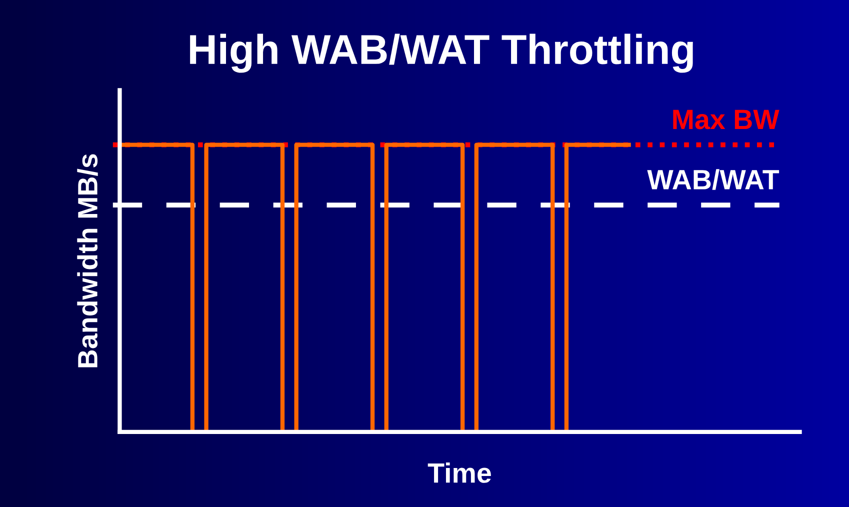 The width and height of the screenshot is (849, 507). What do you see at coordinates (459, 472) in the screenshot?
I see `x-axis-title: Time` at bounding box center [459, 472].